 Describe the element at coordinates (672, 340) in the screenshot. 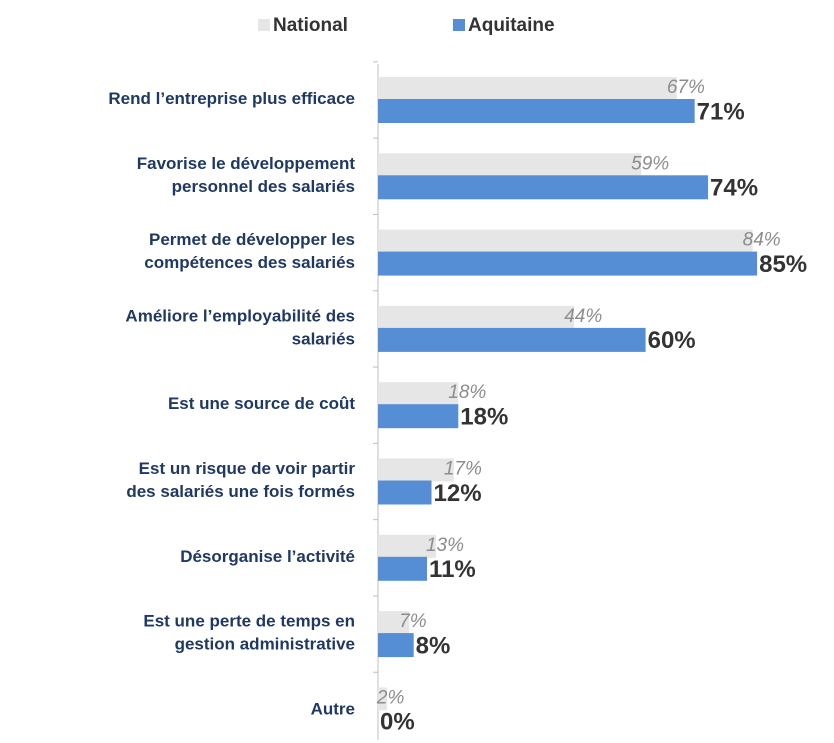

I see `value-label: 60%` at that location.